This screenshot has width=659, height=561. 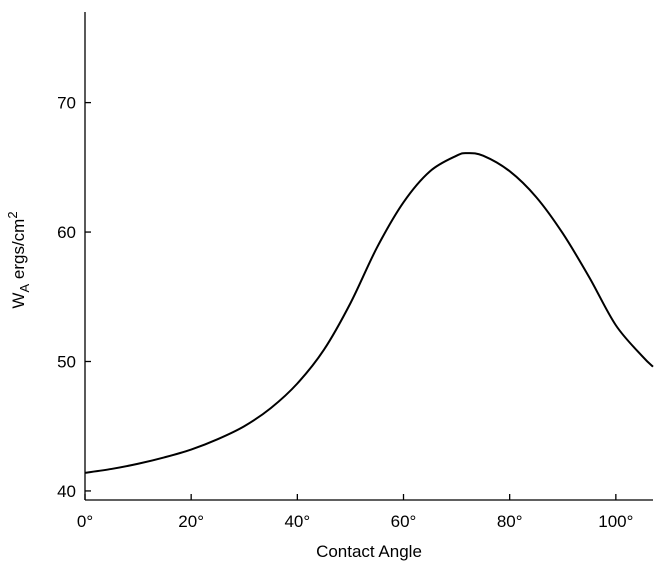 What do you see at coordinates (12, 214) in the screenshot?
I see `y-axis-title-superscript: 2` at bounding box center [12, 214].